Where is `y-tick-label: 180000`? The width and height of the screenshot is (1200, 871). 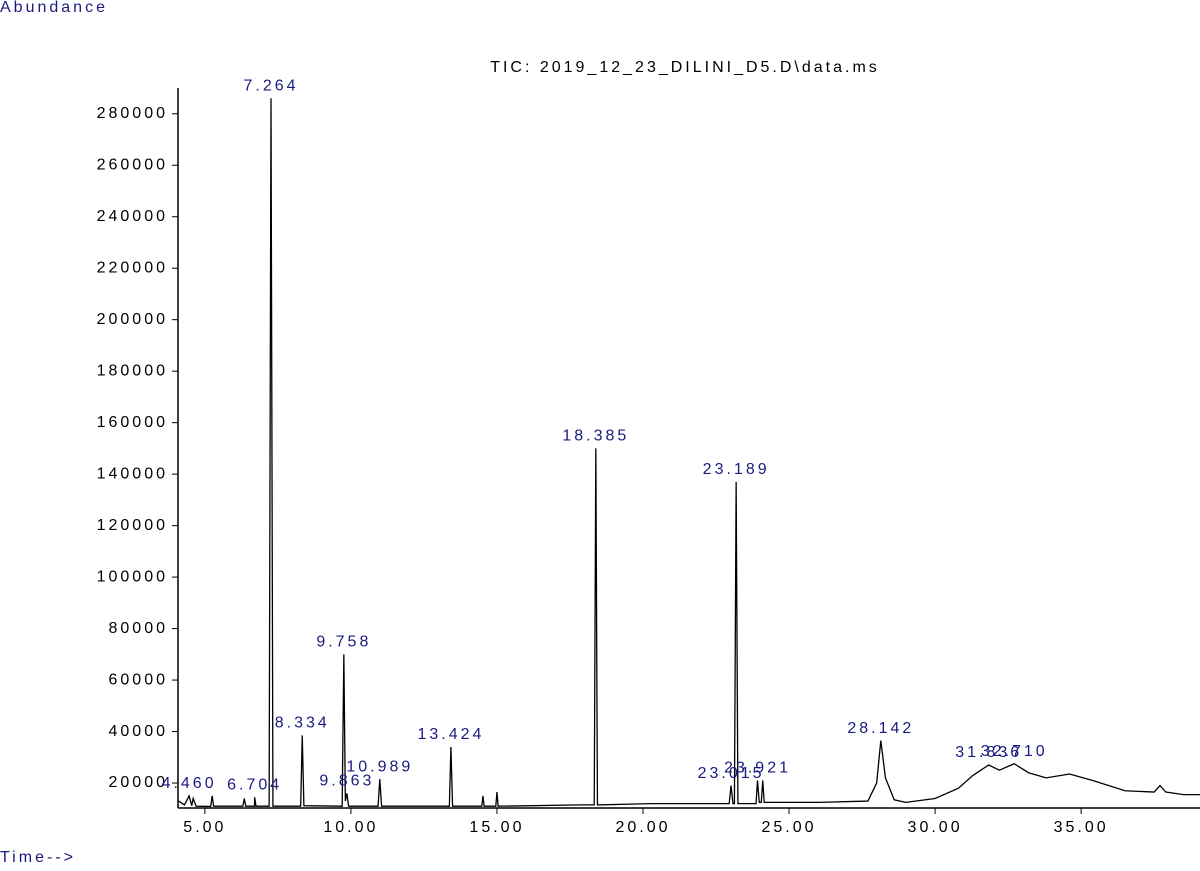
y-tick-label: 180000 is located at coordinates (132, 370).